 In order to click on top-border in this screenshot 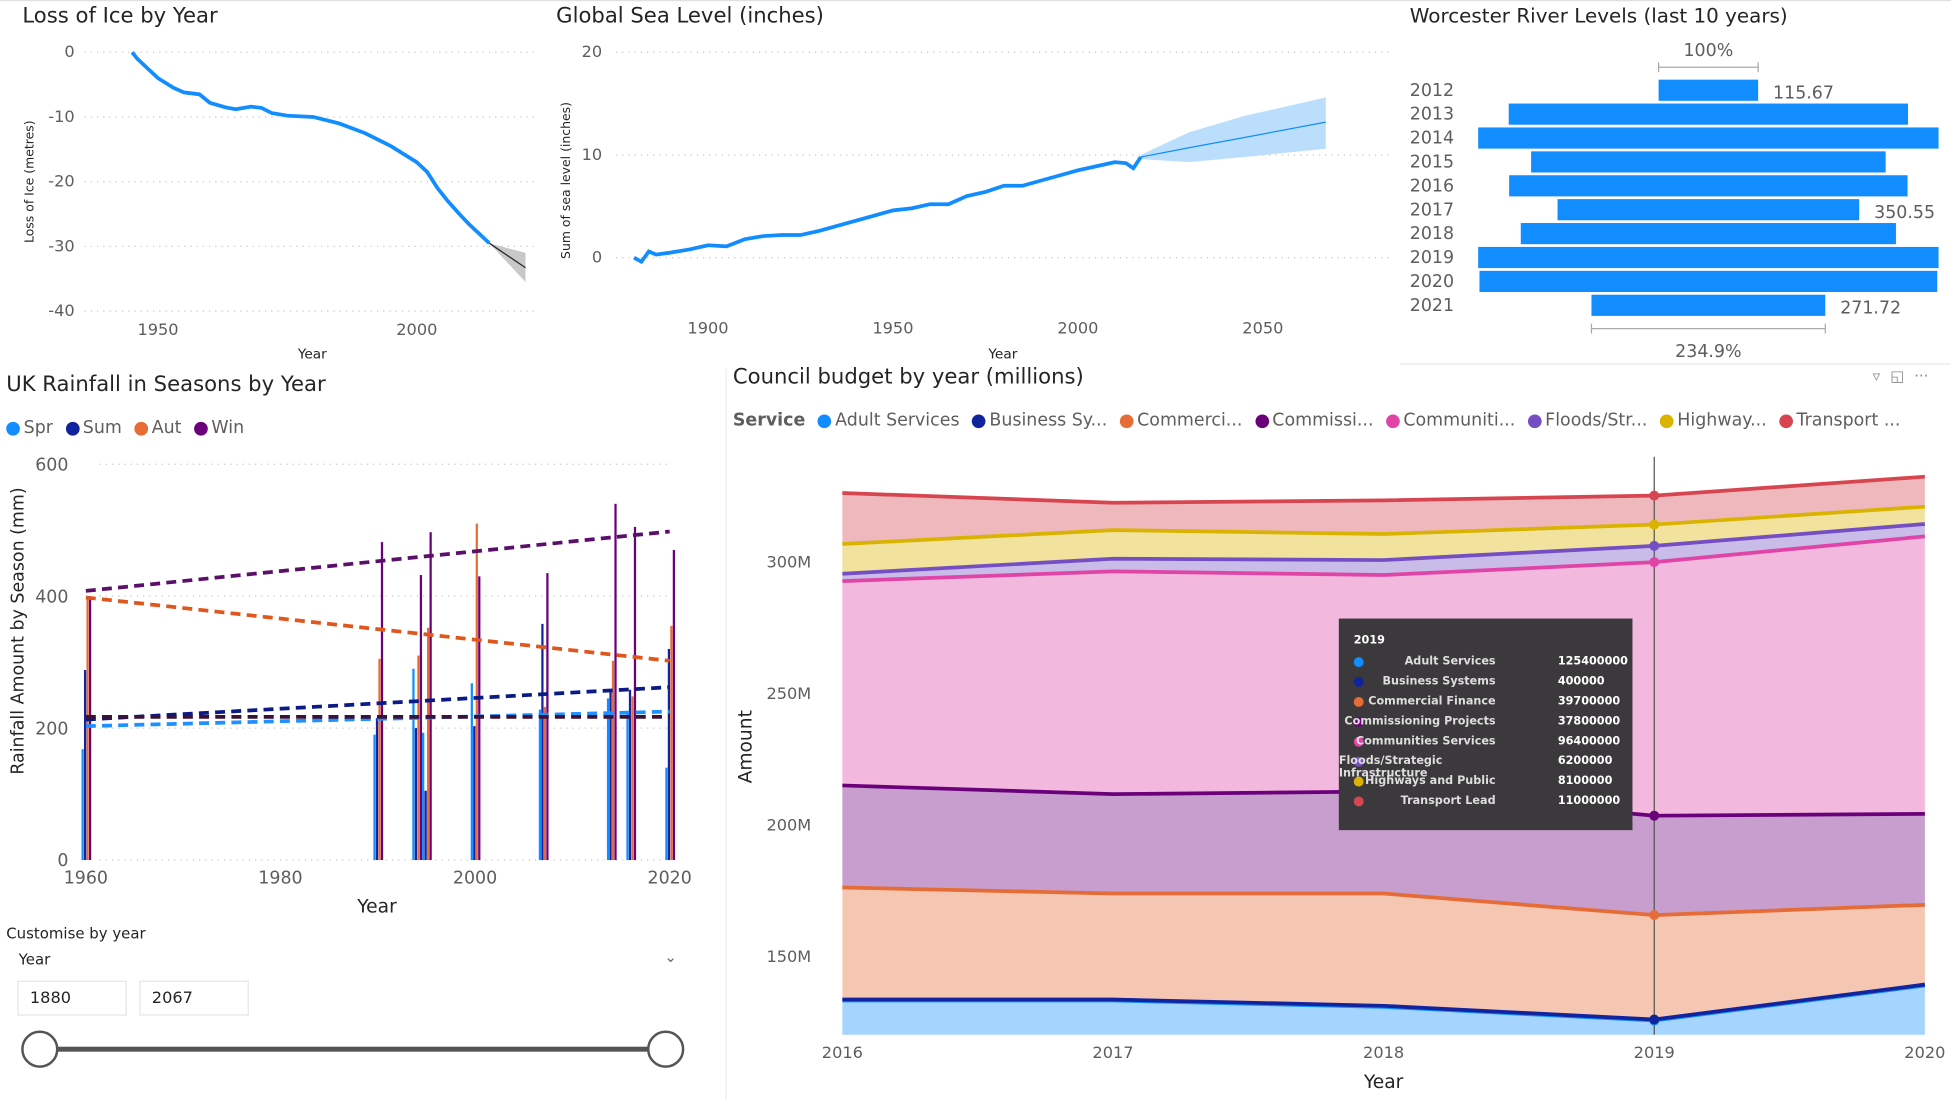, I will do `click(975, 1)`.